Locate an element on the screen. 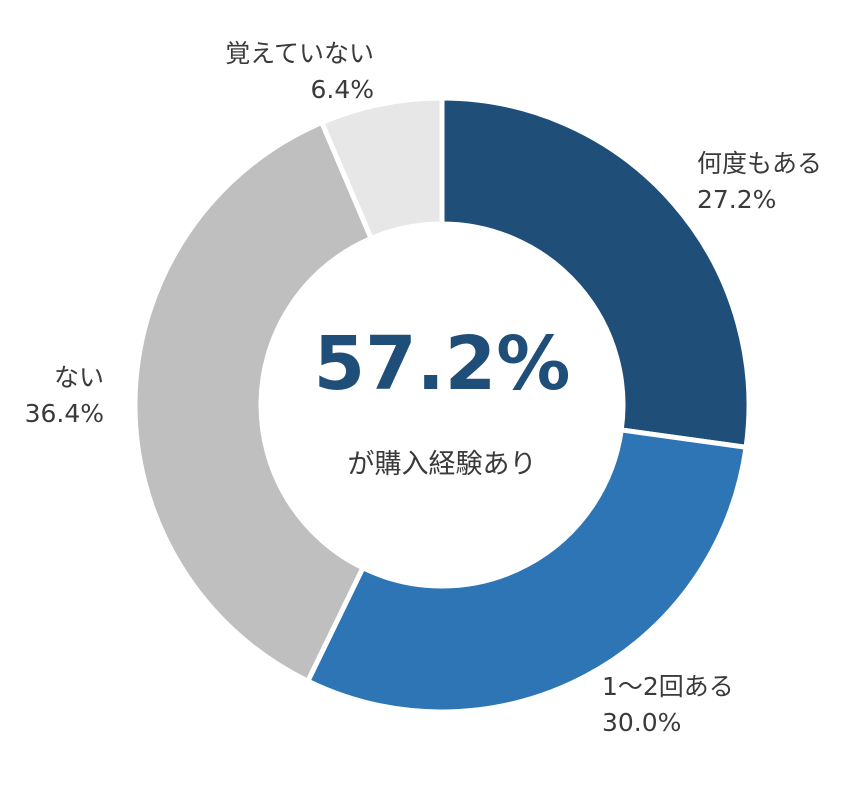  slice-label-name-1: 1〜2回ある is located at coordinates (668, 686).